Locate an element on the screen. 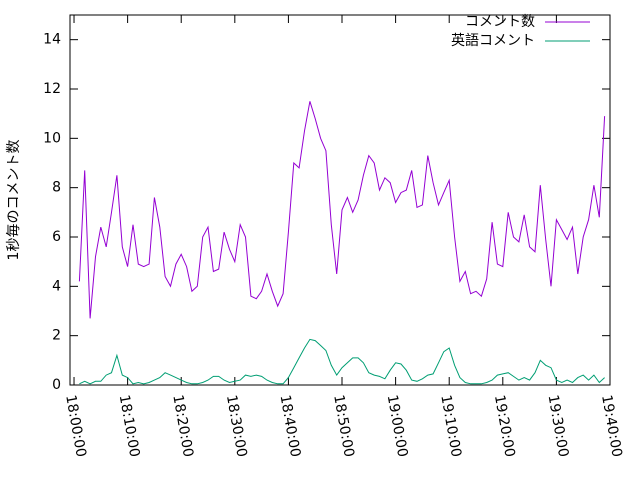 The height and width of the screenshot is (480, 640). y-tick-label: 10 is located at coordinates (52, 138).